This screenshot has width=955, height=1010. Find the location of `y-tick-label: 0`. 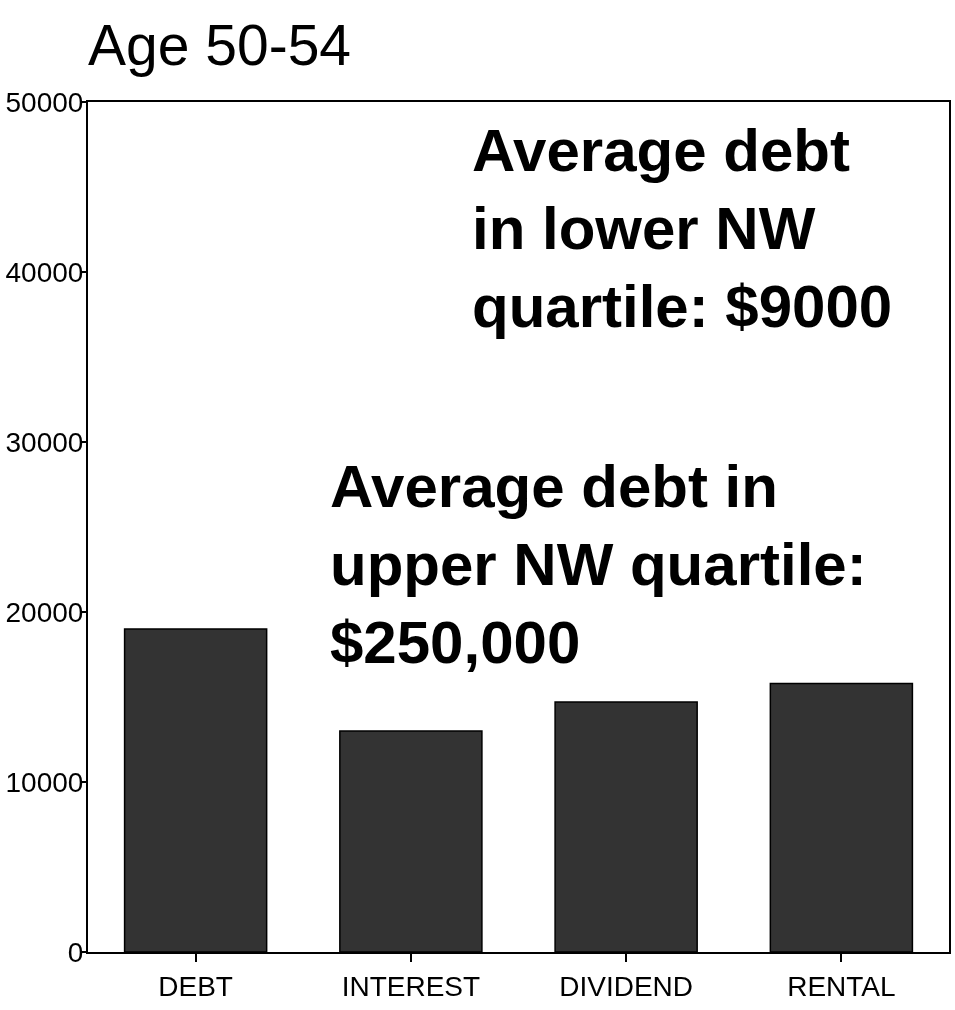

y-tick-label: 0 is located at coordinates (75, 952).